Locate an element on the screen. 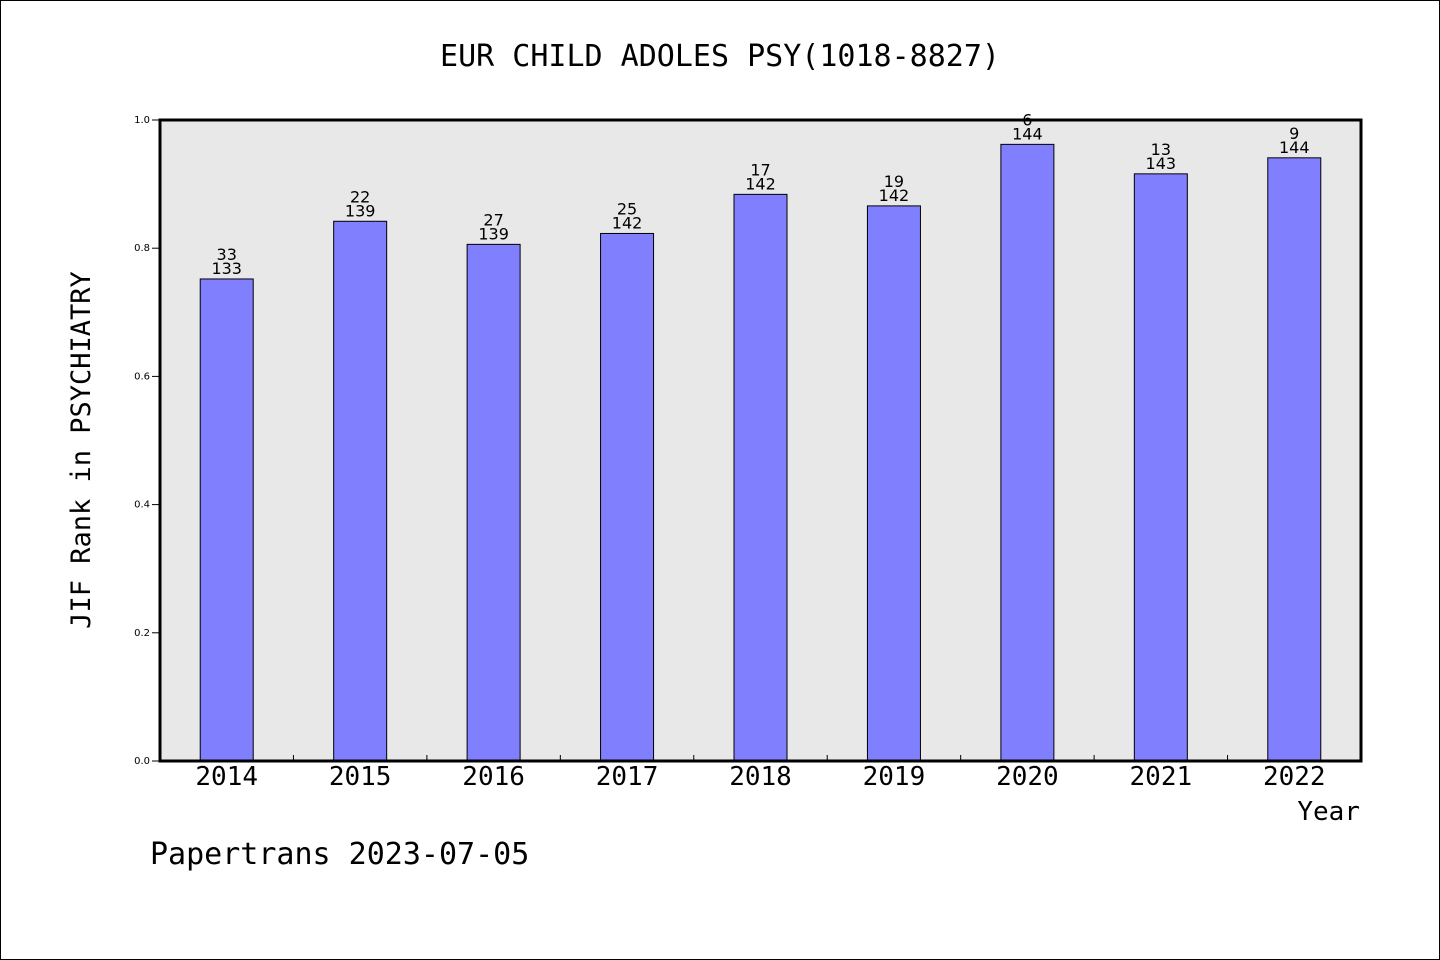 This screenshot has width=1440, height=960. x-tick-label: 2016 is located at coordinates (493, 777).